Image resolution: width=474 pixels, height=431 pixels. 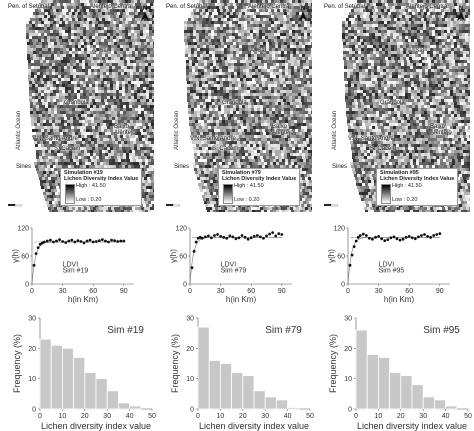 I want to click on x-tick-label: 30, so click(x=107, y=416).